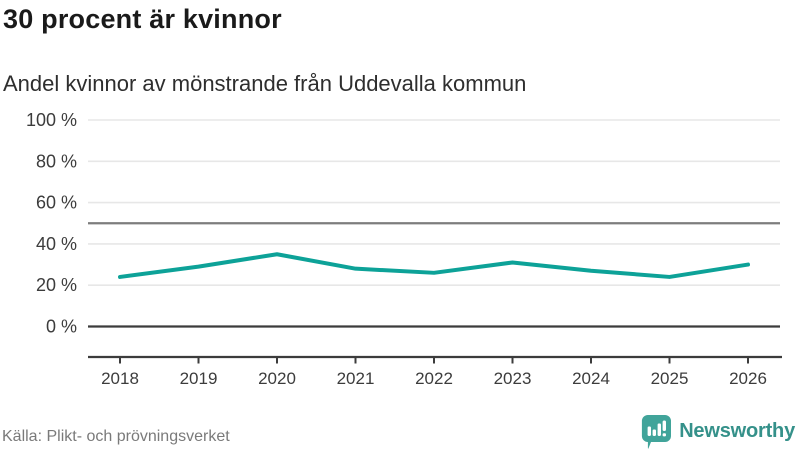 Image resolution: width=800 pixels, height=450 pixels. I want to click on svg-text: 2023, so click(513, 378).